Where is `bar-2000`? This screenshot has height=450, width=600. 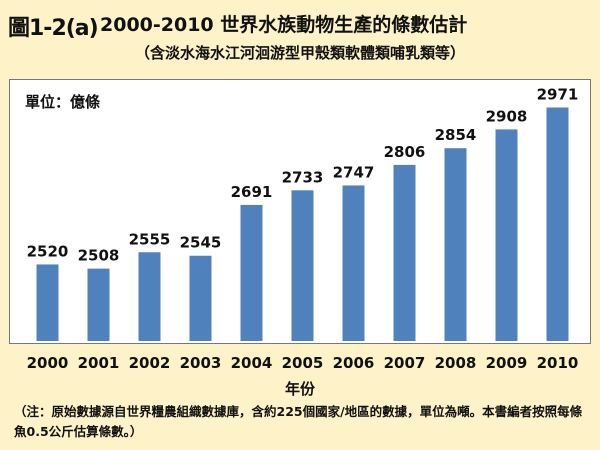
bar-2000 is located at coordinates (47, 302).